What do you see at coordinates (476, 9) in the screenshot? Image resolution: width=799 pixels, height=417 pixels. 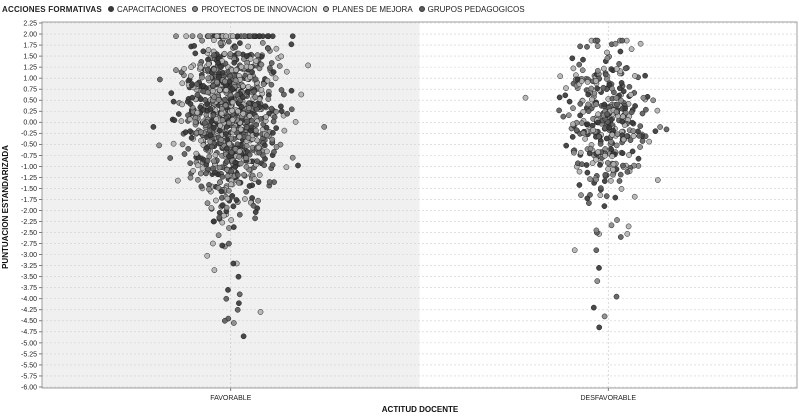 I see `legend-label: GRUPOS PEDAGOGICOS` at bounding box center [476, 9].